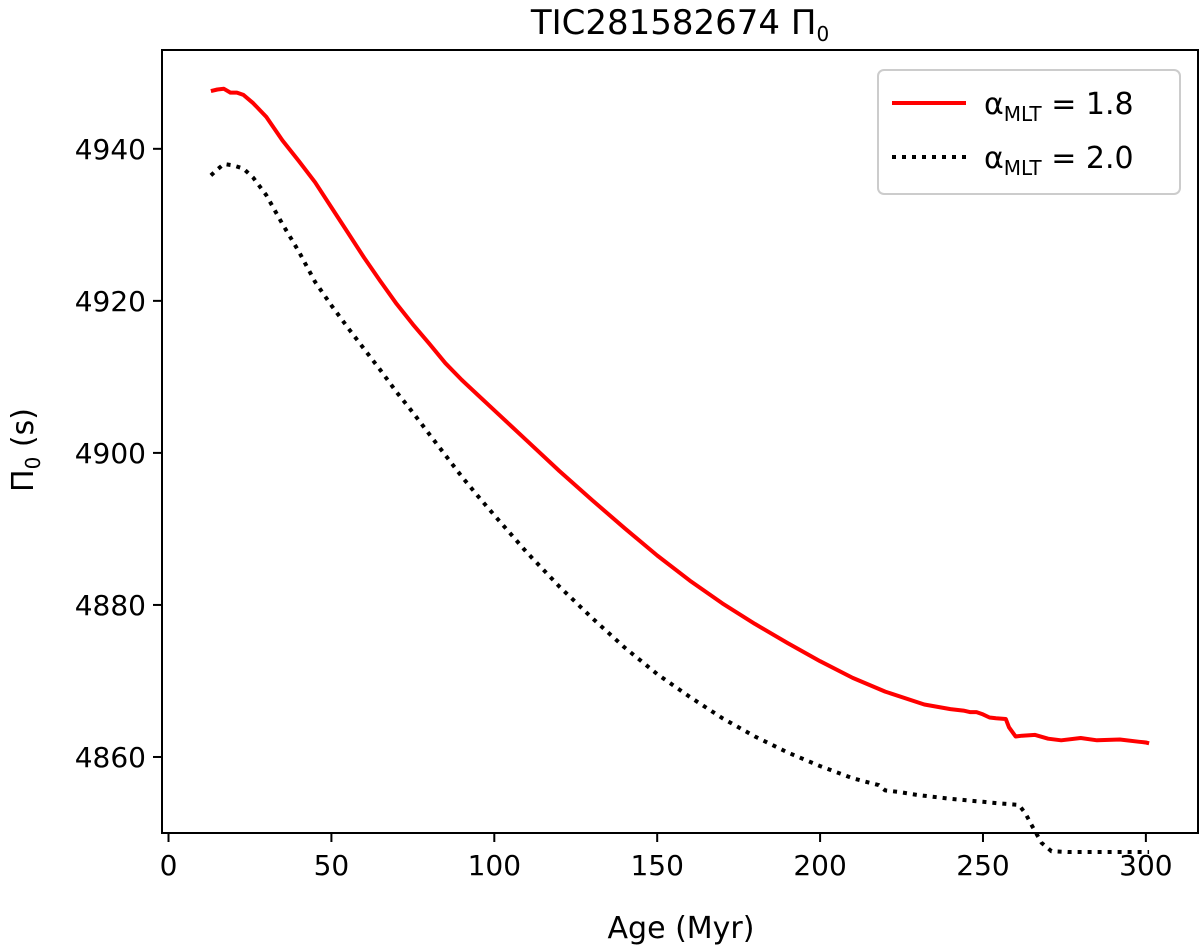  Describe the element at coordinates (110, 605) in the screenshot. I see `y-tick-label: 4880` at that location.